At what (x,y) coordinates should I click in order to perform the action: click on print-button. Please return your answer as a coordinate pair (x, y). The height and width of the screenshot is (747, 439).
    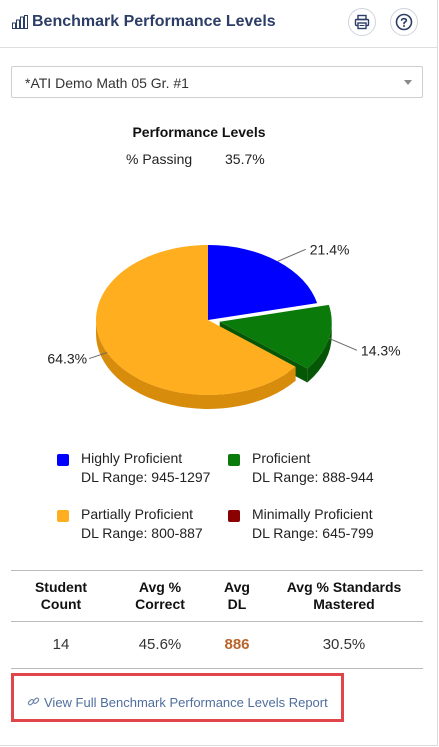
    Looking at the image, I should click on (362, 22).